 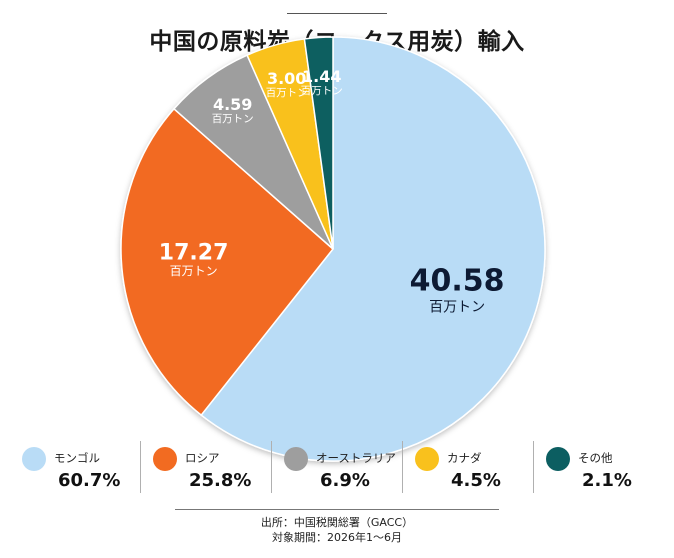 What do you see at coordinates (296, 459) in the screenshot?
I see `legend-swatch-australia` at bounding box center [296, 459].